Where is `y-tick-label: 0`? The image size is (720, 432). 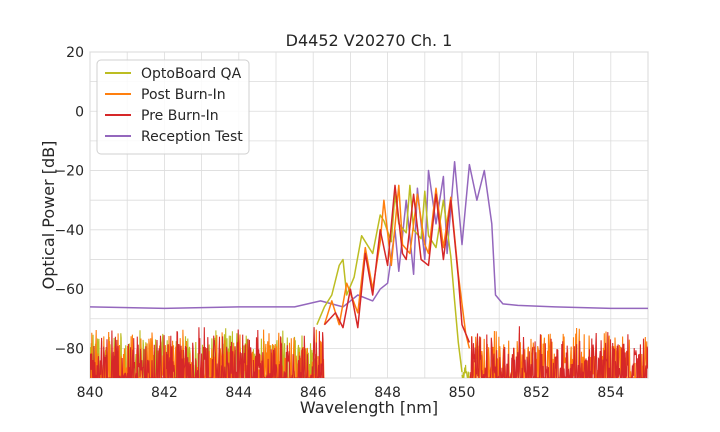 y-tick-label: 0 is located at coordinates (79, 112).